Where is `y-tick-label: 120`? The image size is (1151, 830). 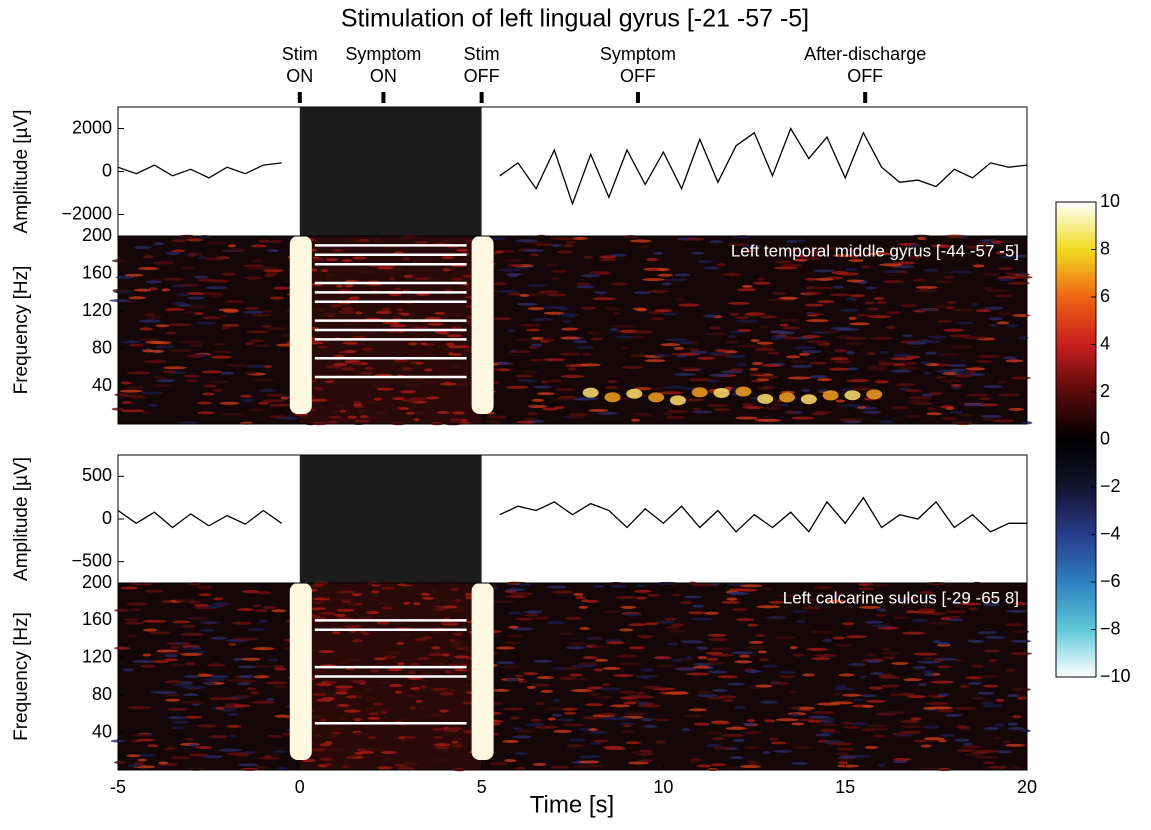
y-tick-label: 120 is located at coordinates (97, 657).